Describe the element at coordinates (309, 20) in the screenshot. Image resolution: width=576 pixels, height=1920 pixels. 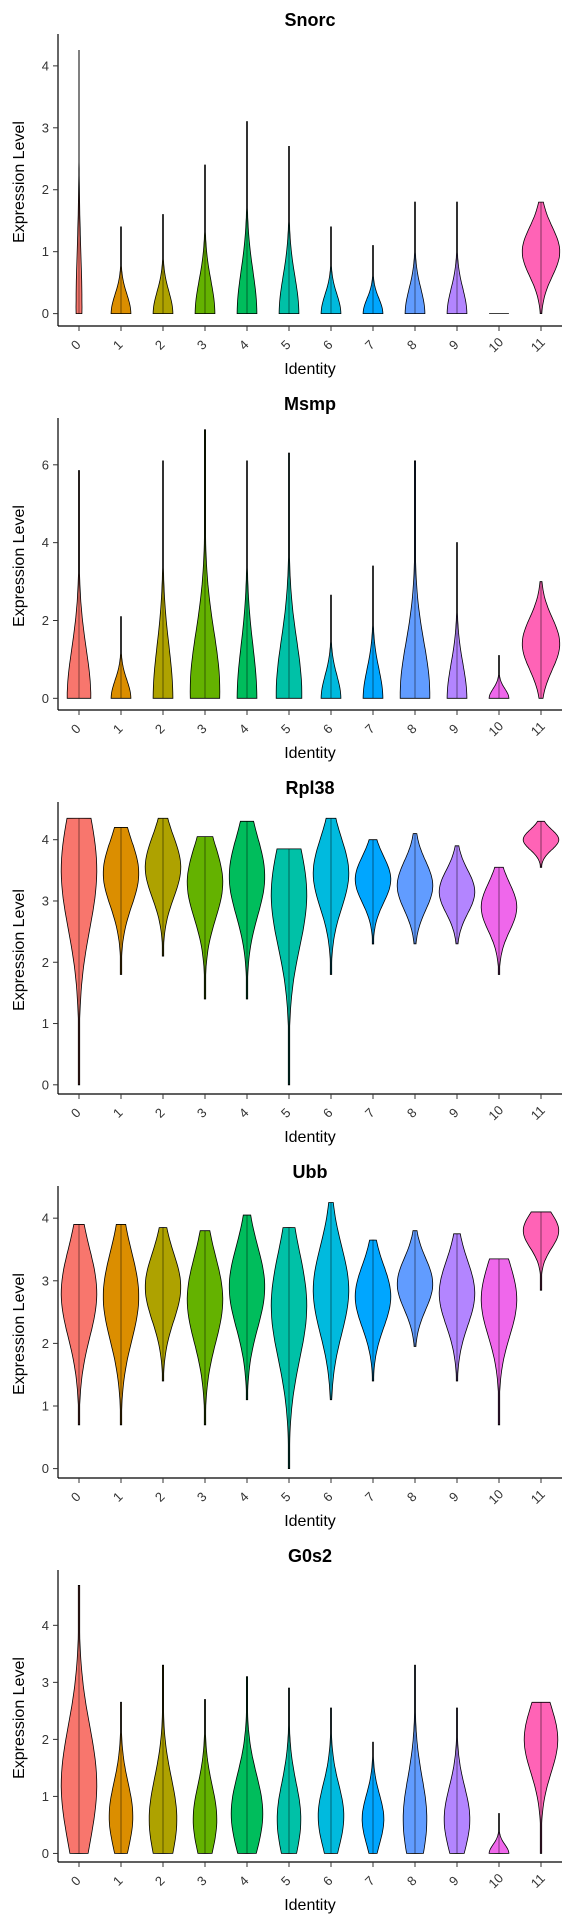
I see `chart-title: Snorc` at that location.